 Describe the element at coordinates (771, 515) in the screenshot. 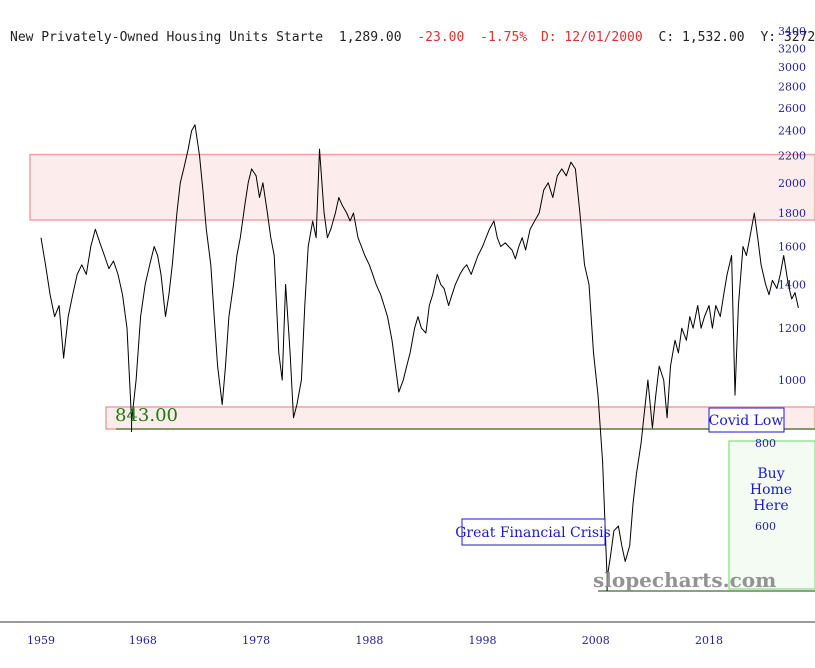

I see `buy-zone` at that location.